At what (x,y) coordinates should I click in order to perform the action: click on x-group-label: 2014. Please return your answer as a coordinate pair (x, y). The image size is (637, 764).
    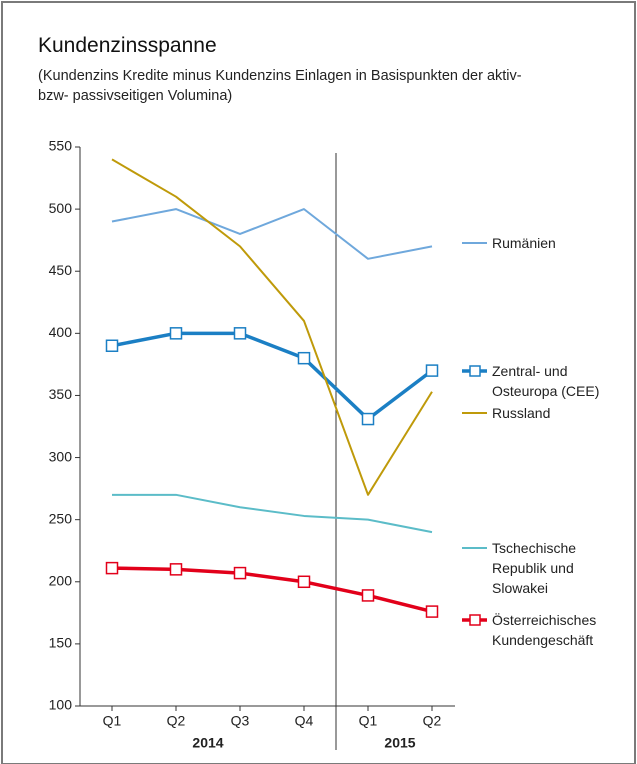
    Looking at the image, I should click on (207, 743).